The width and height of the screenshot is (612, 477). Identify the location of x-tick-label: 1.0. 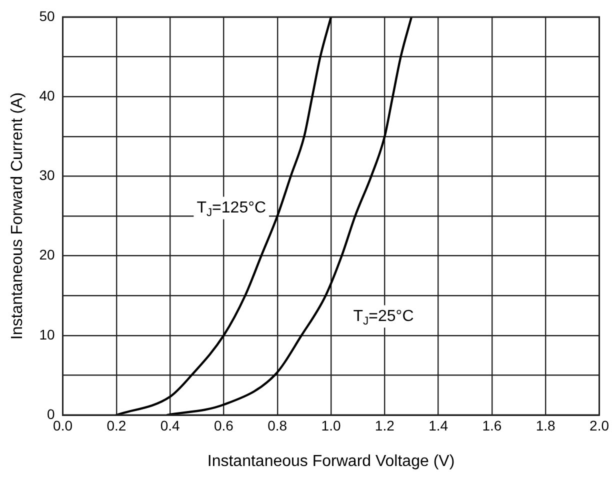
(331, 425).